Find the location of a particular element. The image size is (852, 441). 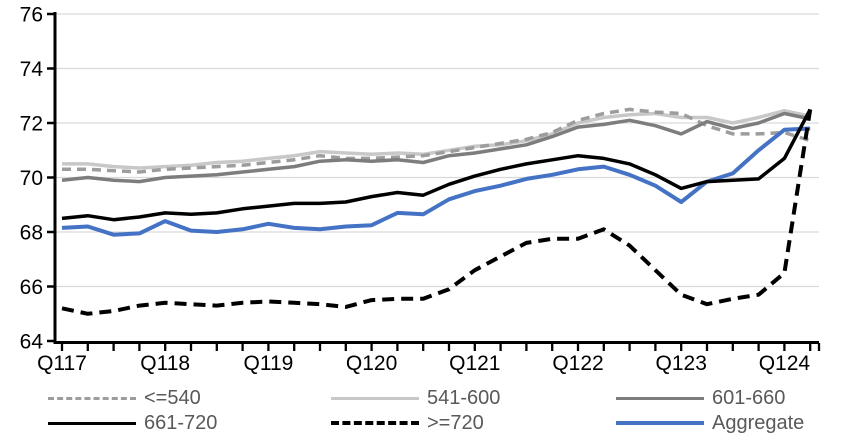

x-tick-label-Q118: Q118 is located at coordinates (165, 363).